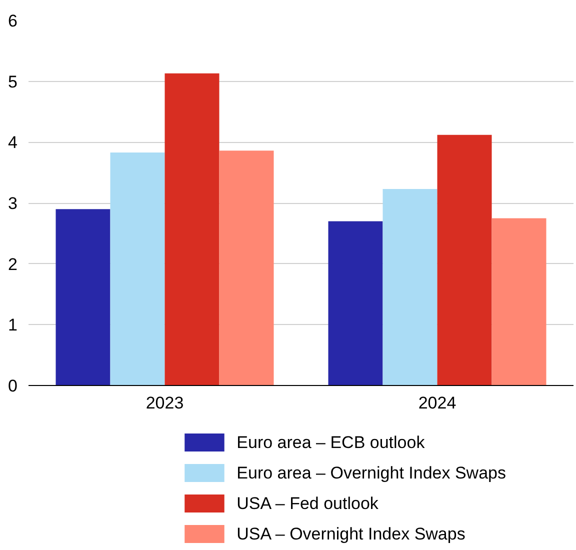 The image size is (576, 550). I want to click on legend-label: USA – Overnight Index Swaps, so click(351, 534).